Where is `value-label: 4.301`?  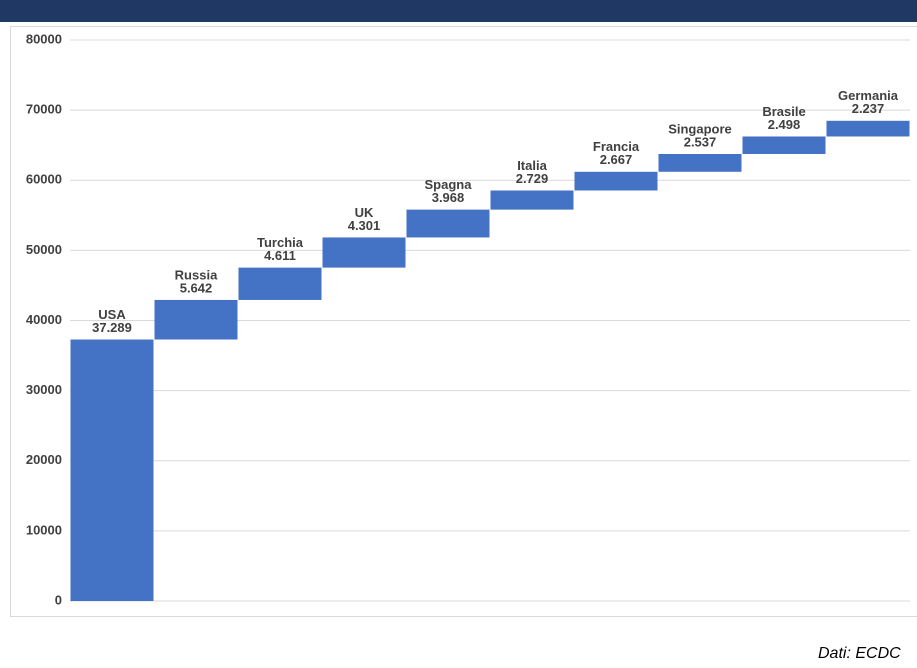 value-label: 4.301 is located at coordinates (364, 225).